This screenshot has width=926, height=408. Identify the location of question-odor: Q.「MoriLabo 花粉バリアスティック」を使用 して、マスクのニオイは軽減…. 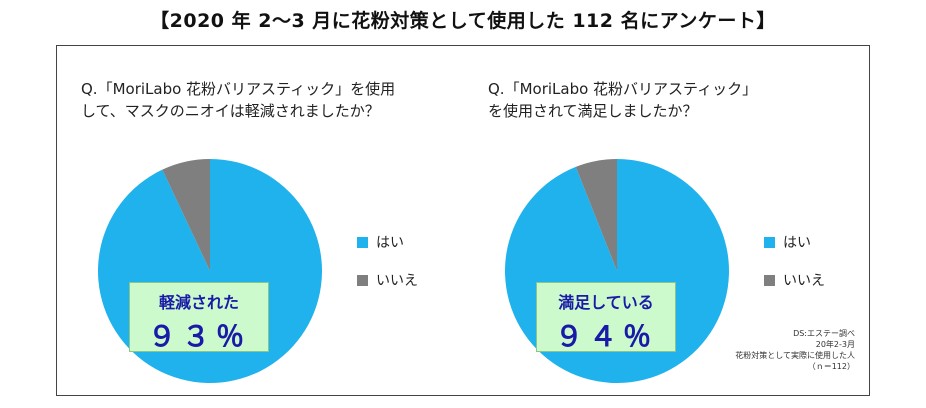
(238, 100).